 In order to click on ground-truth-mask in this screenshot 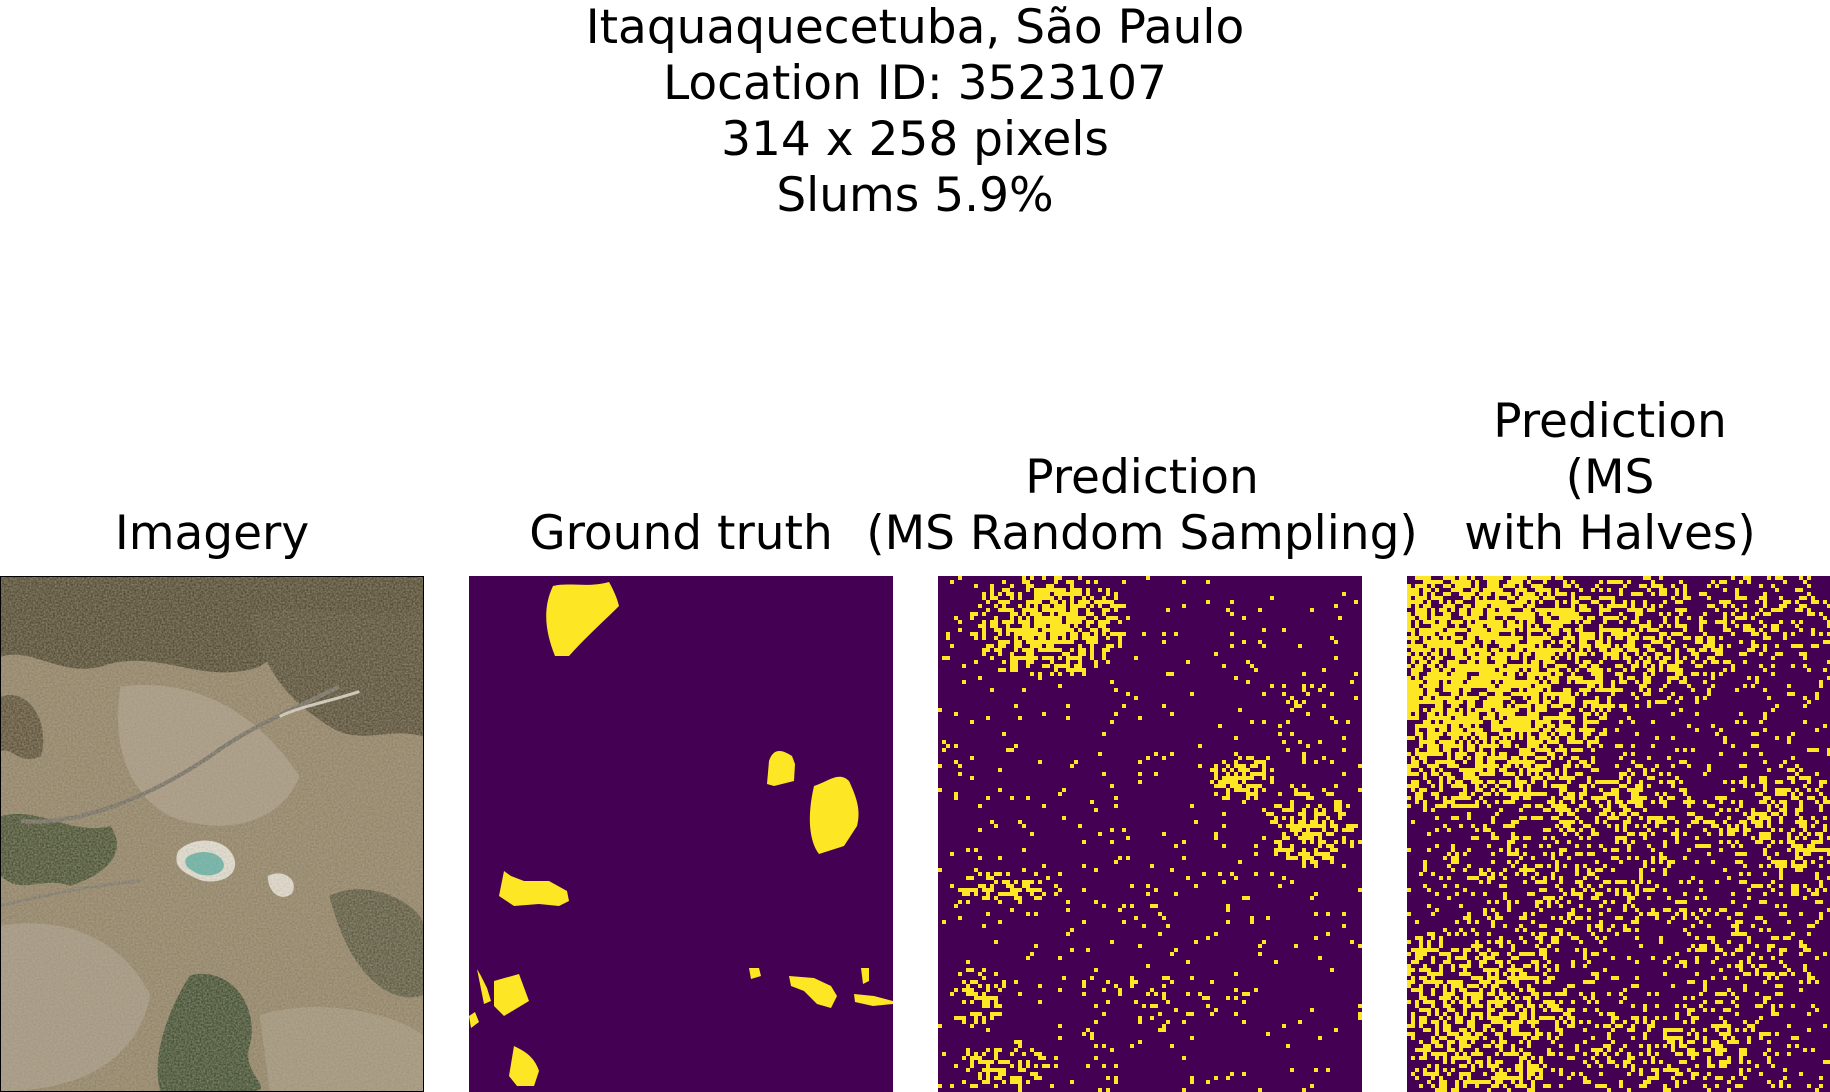, I will do `click(681, 834)`.